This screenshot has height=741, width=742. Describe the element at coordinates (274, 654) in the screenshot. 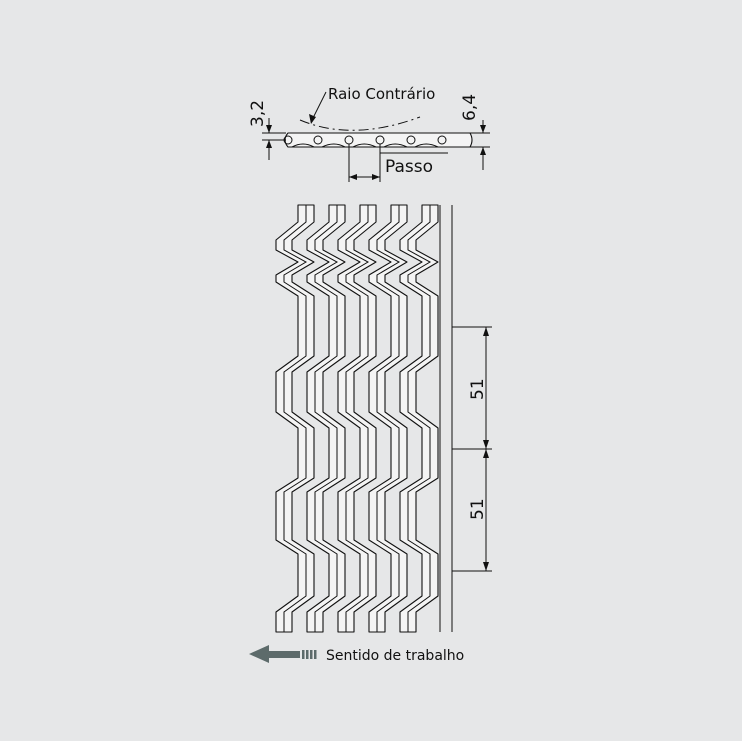

I see `left-arrow-icon` at that location.